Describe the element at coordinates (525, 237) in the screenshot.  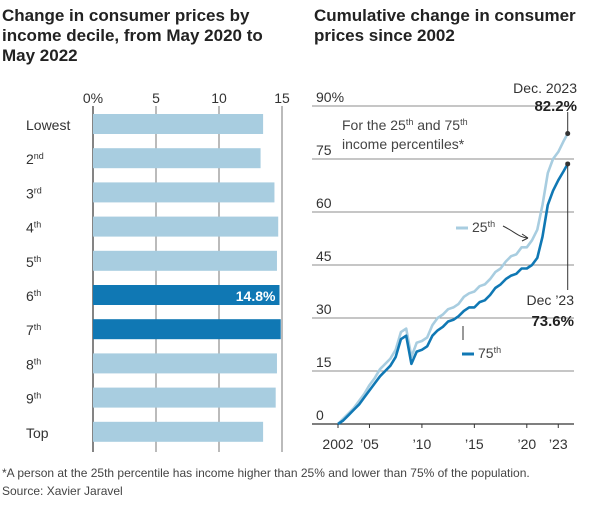
I see `legend-arrowhead-25th` at that location.